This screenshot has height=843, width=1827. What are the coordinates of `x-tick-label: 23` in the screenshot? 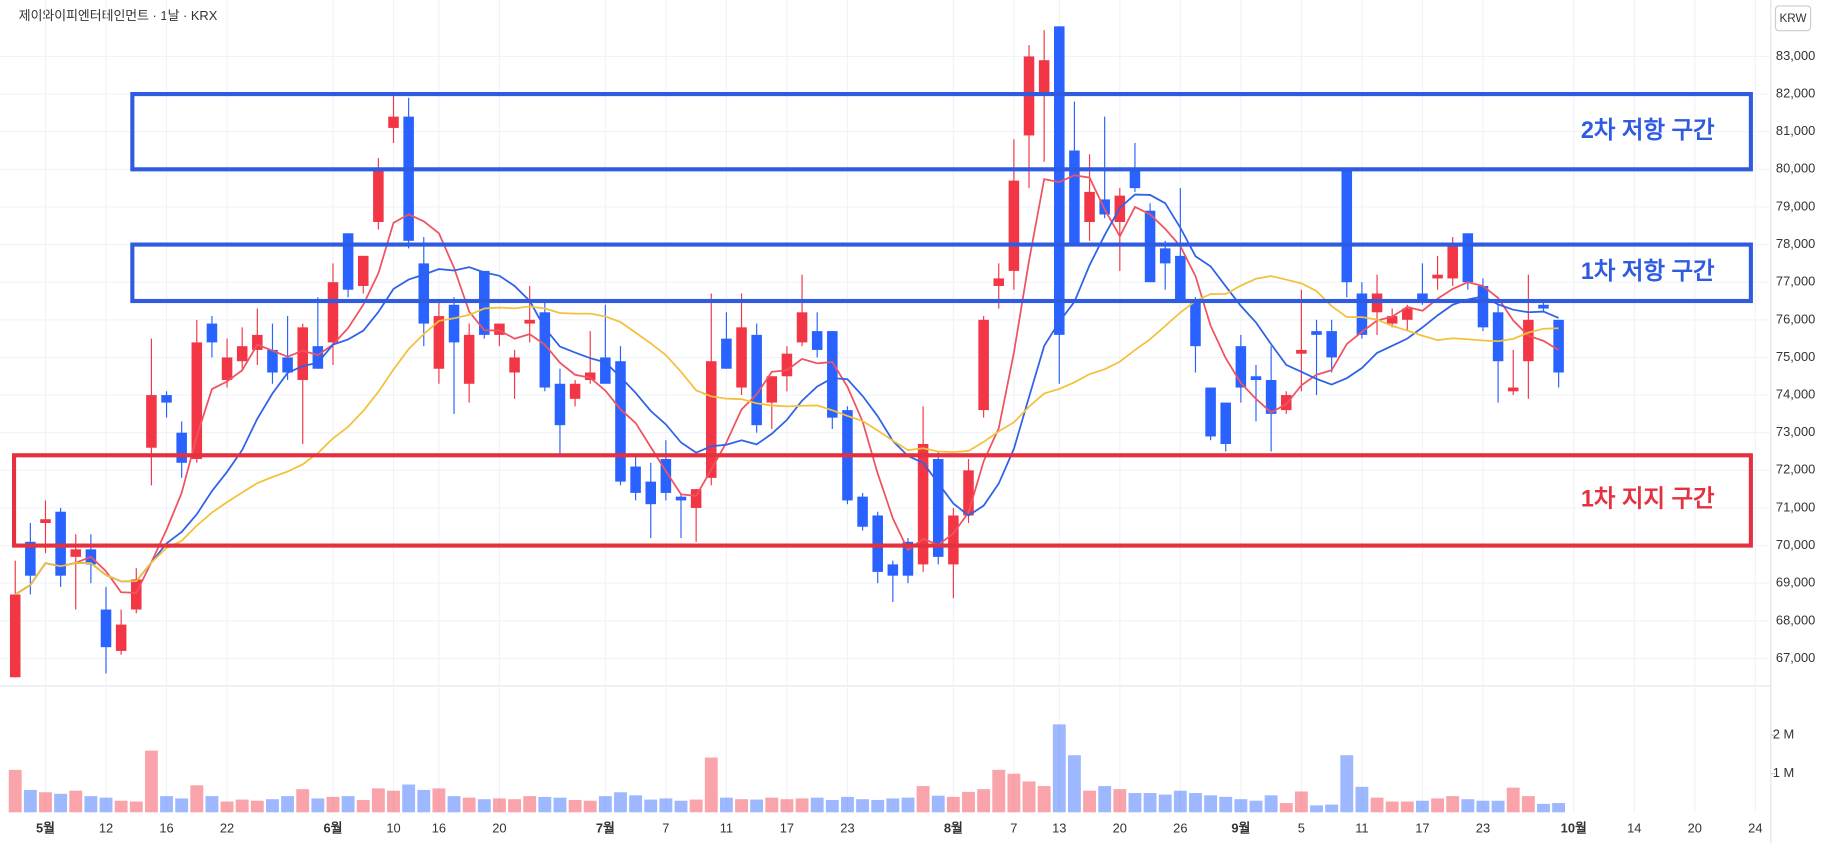 It's located at (847, 827).